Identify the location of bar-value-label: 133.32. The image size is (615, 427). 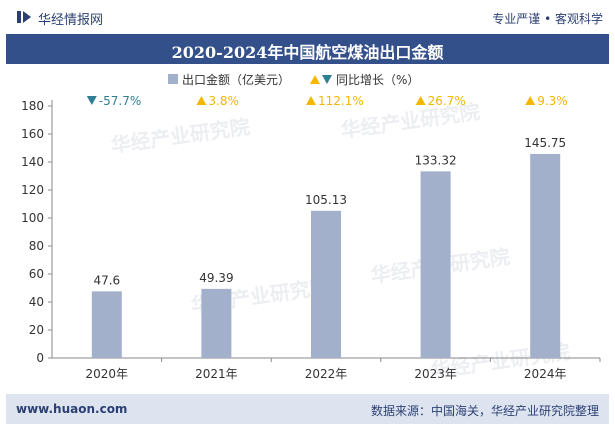
(436, 160).